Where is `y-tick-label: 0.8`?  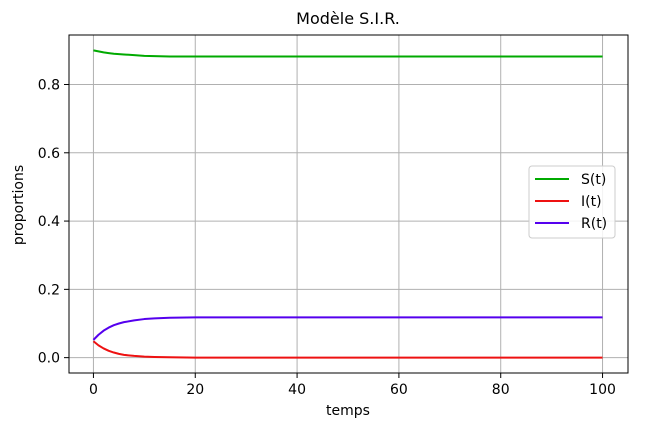 y-tick-label: 0.8 is located at coordinates (49, 86).